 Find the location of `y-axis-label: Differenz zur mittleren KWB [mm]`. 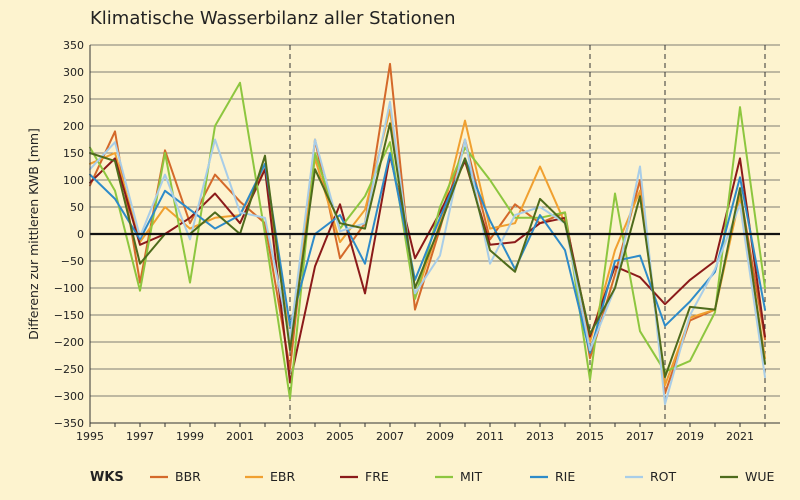

y-axis-label: Differenz zur mittleren KWB [mm] is located at coordinates (33, 234).